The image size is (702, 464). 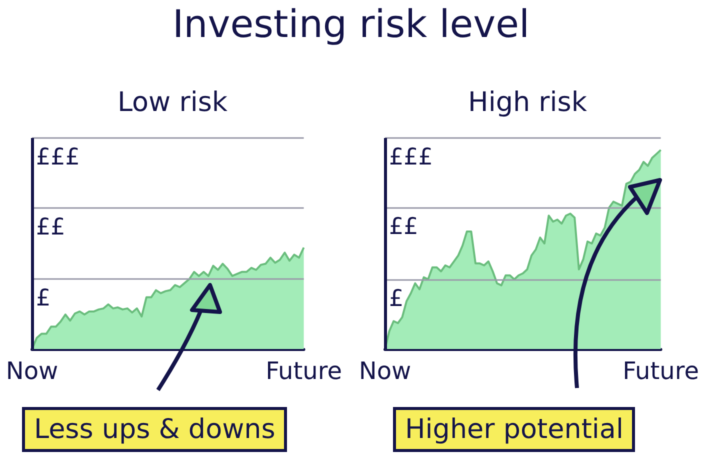 I want to click on chart-title: Low risk, so click(x=172, y=102).